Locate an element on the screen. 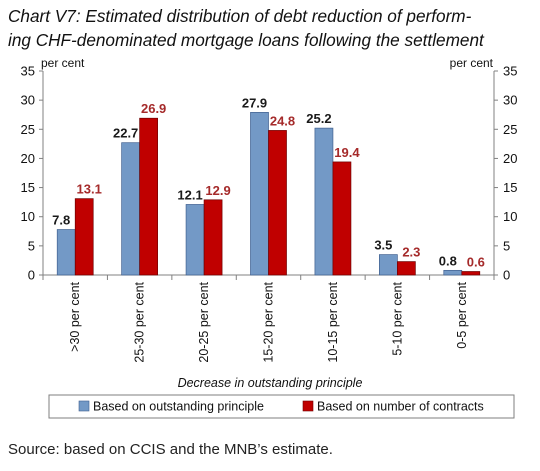 Image resolution: width=540 pixels, height=471 pixels. x-tick-label: 25-30 per cent is located at coordinates (140, 321).